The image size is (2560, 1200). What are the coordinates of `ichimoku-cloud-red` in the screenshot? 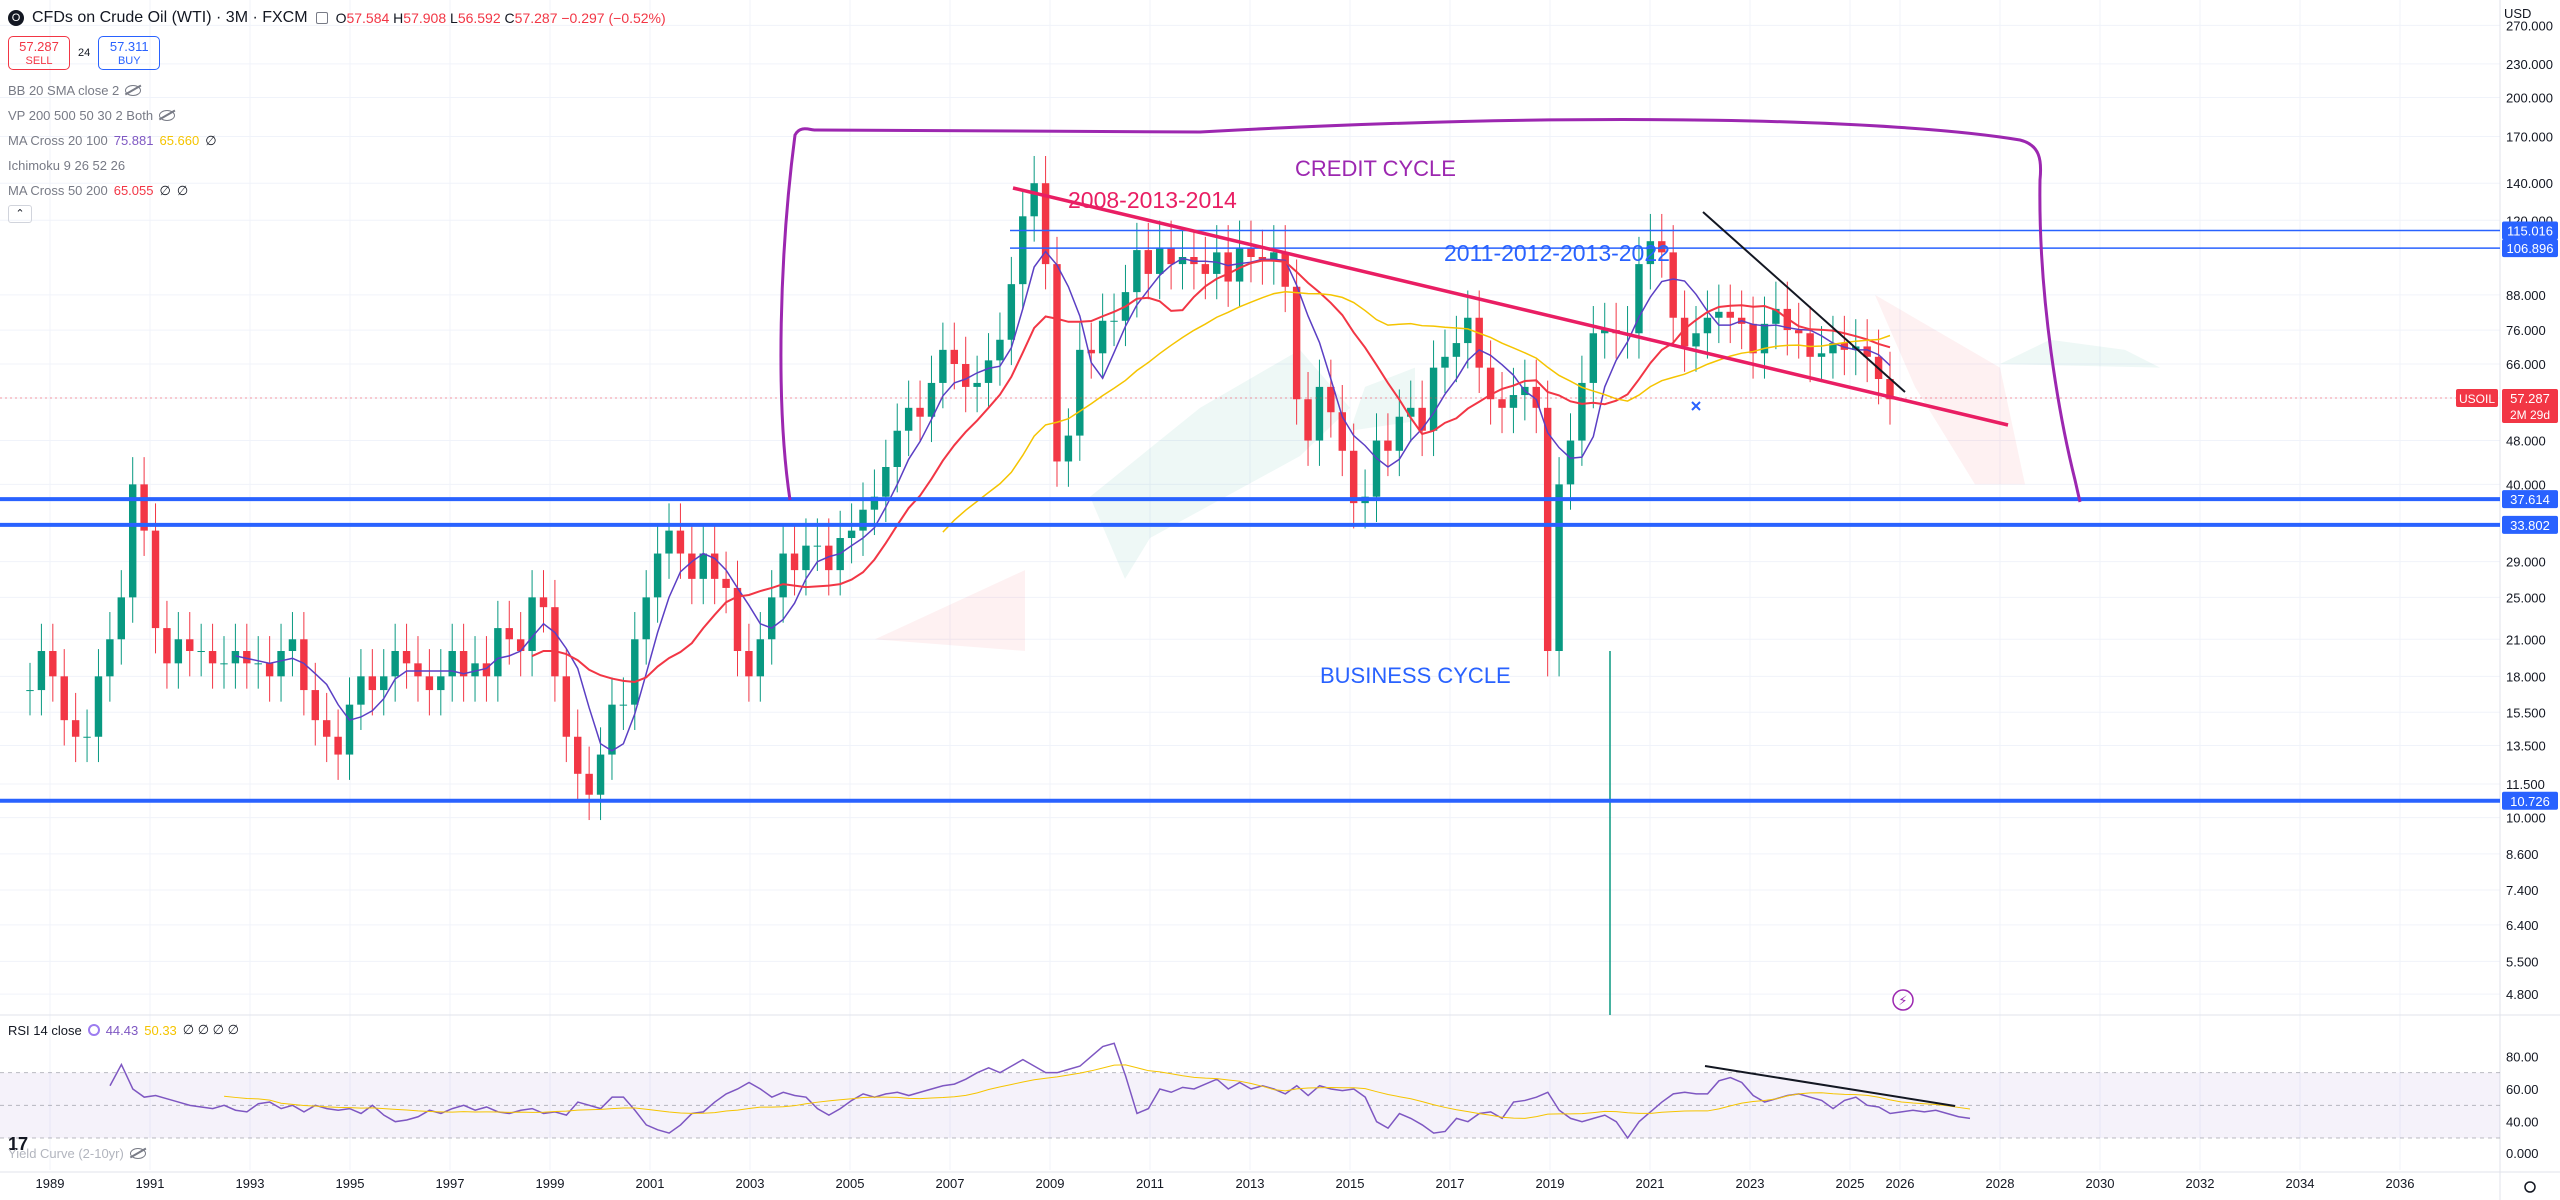 It's located at (950, 611).